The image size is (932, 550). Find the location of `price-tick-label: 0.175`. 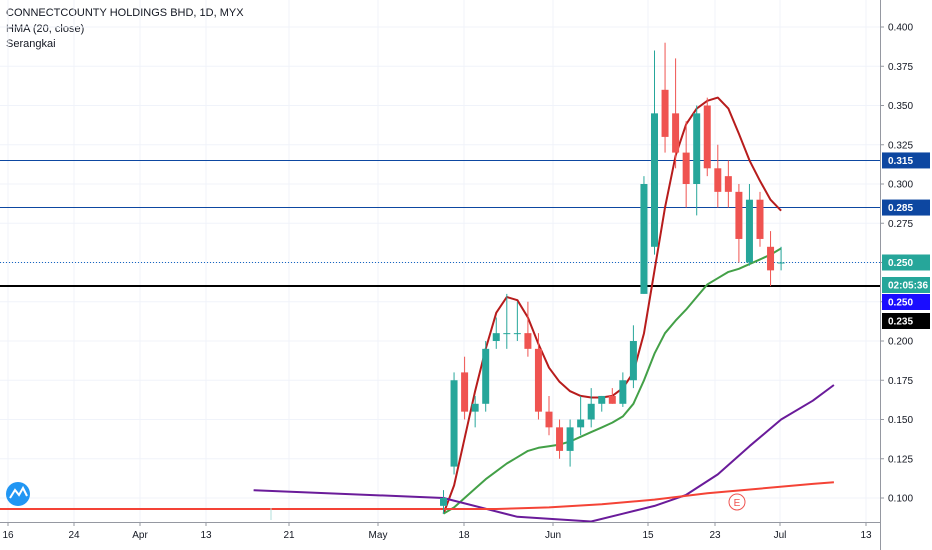

price-tick-label: 0.175 is located at coordinates (900, 381).